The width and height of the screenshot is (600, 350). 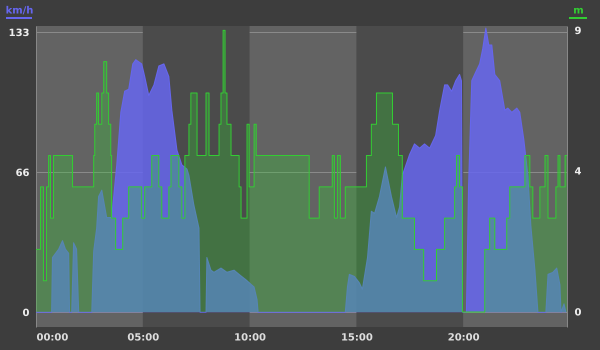 What do you see at coordinates (356, 338) in the screenshot?
I see `x-tick-label: 15:00` at bounding box center [356, 338].